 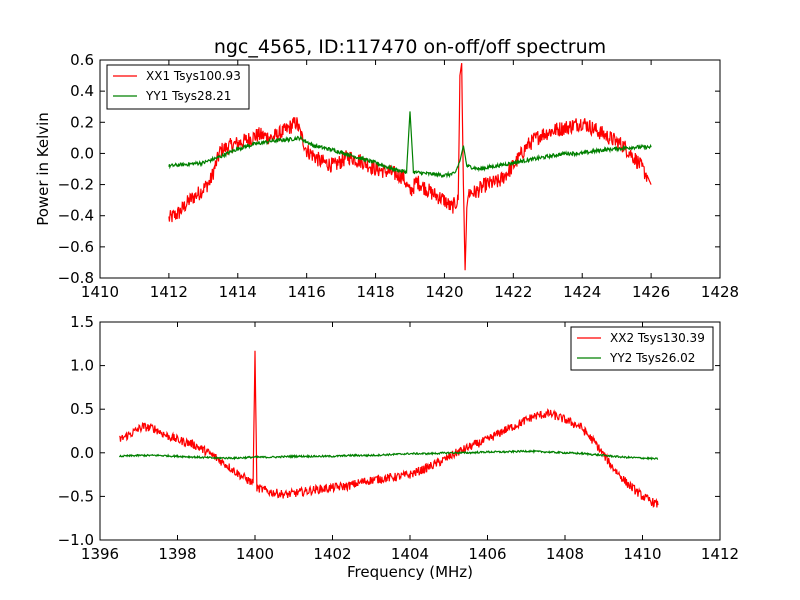 What do you see at coordinates (410, 47) in the screenshot?
I see `figure-title: ngc_4565, ID:117470 on-off/off spectrum` at bounding box center [410, 47].